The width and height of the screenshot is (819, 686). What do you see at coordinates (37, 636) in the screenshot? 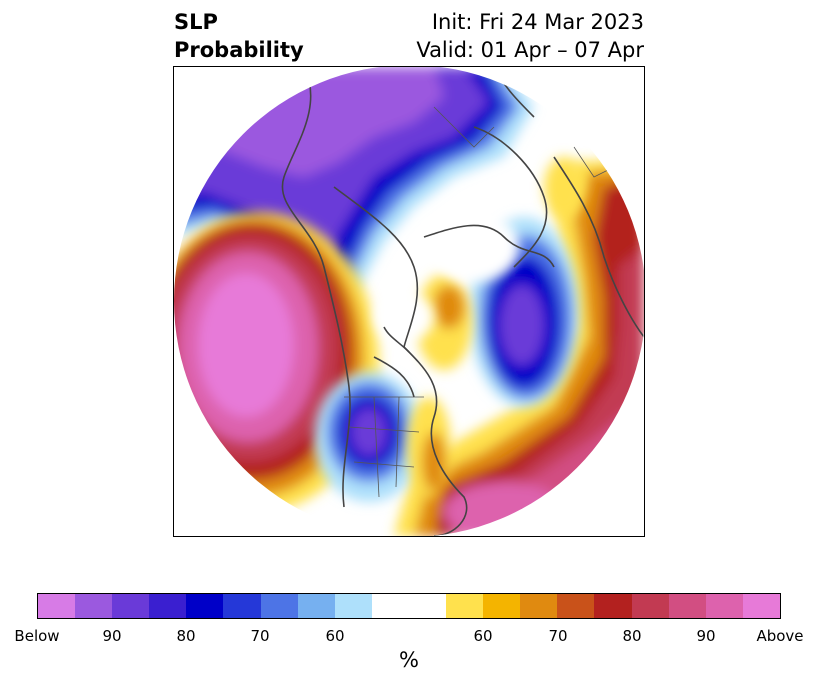
I see `colorbar-tick-label: Below` at bounding box center [37, 636].